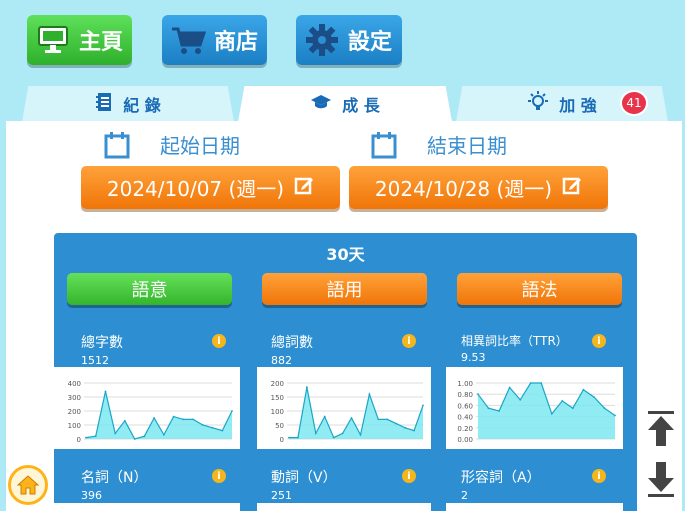  What do you see at coordinates (74, 398) in the screenshot?
I see `y-tick-label: 300` at bounding box center [74, 398].